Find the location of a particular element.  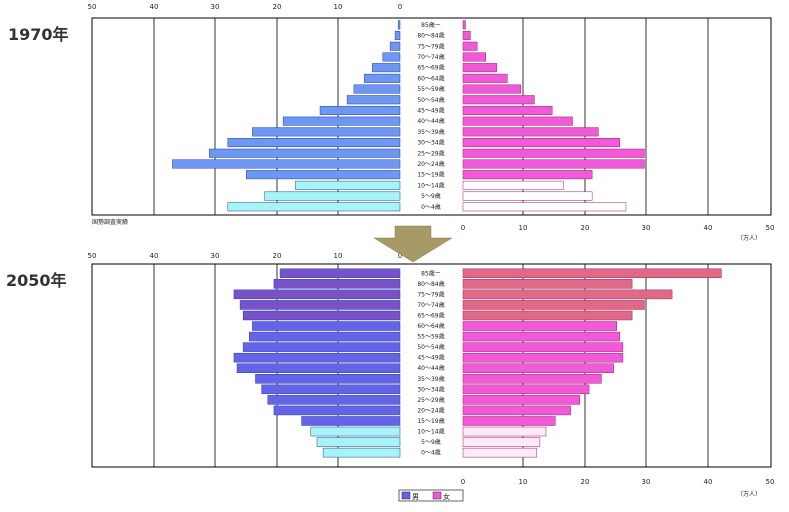

source-note: 国勢調査実績 is located at coordinates (110, 222).